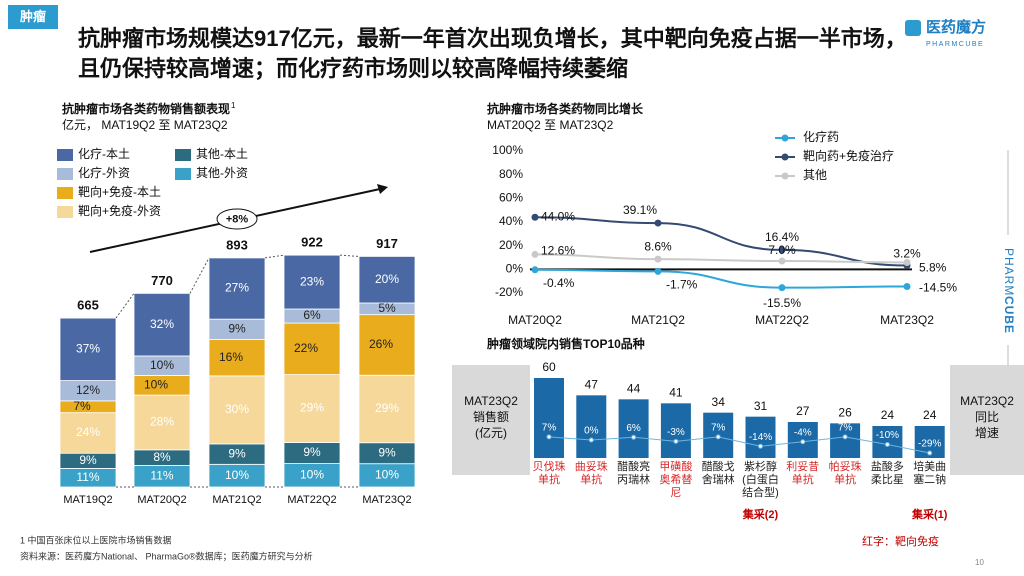 The width and height of the screenshot is (1024, 576). What do you see at coordinates (845, 473) in the screenshot?
I see `x-tick-label: 帕妥珠单抗` at bounding box center [845, 473].